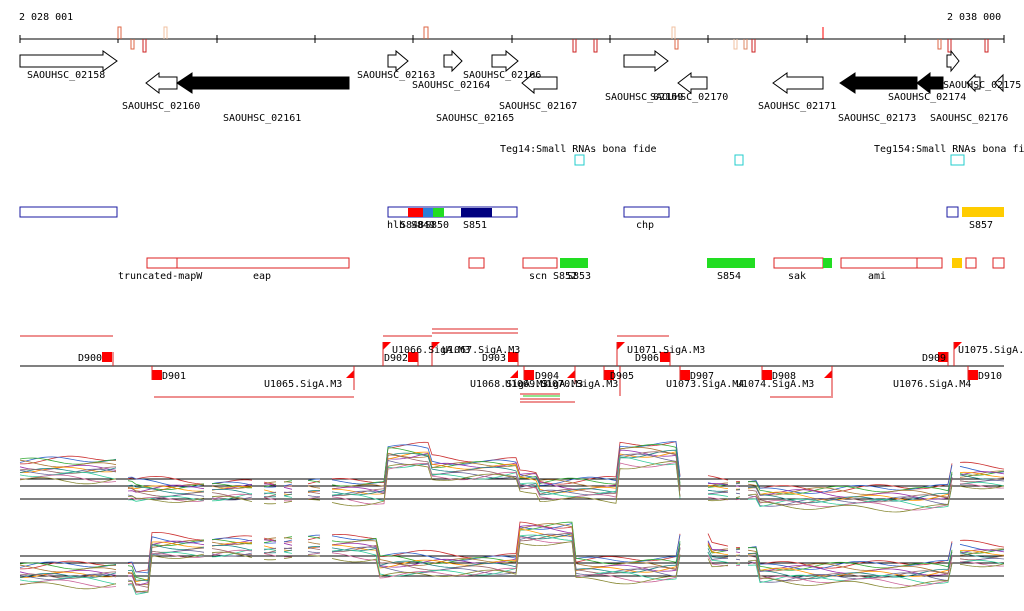 This screenshot has height=611, width=1024. I want to click on promoter-label: U1065.SigA.M3, so click(303, 384).